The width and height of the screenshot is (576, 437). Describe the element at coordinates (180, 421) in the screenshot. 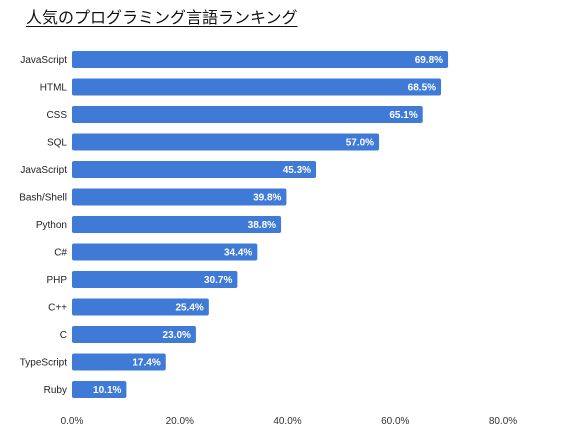

I see `x-tick-label-1: 20.0%` at that location.